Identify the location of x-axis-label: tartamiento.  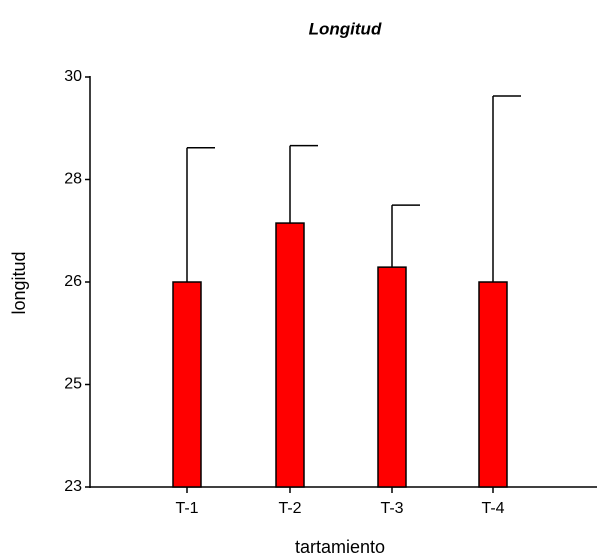
(340, 547).